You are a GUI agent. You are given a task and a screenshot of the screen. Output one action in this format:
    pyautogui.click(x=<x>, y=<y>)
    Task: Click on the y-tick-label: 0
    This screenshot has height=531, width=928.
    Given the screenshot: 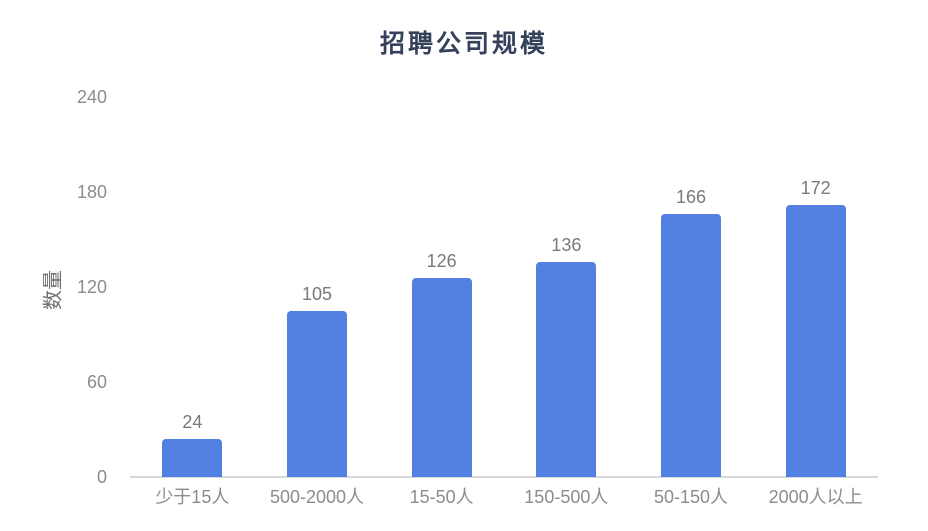 What is the action you would take?
    pyautogui.click(x=101, y=477)
    